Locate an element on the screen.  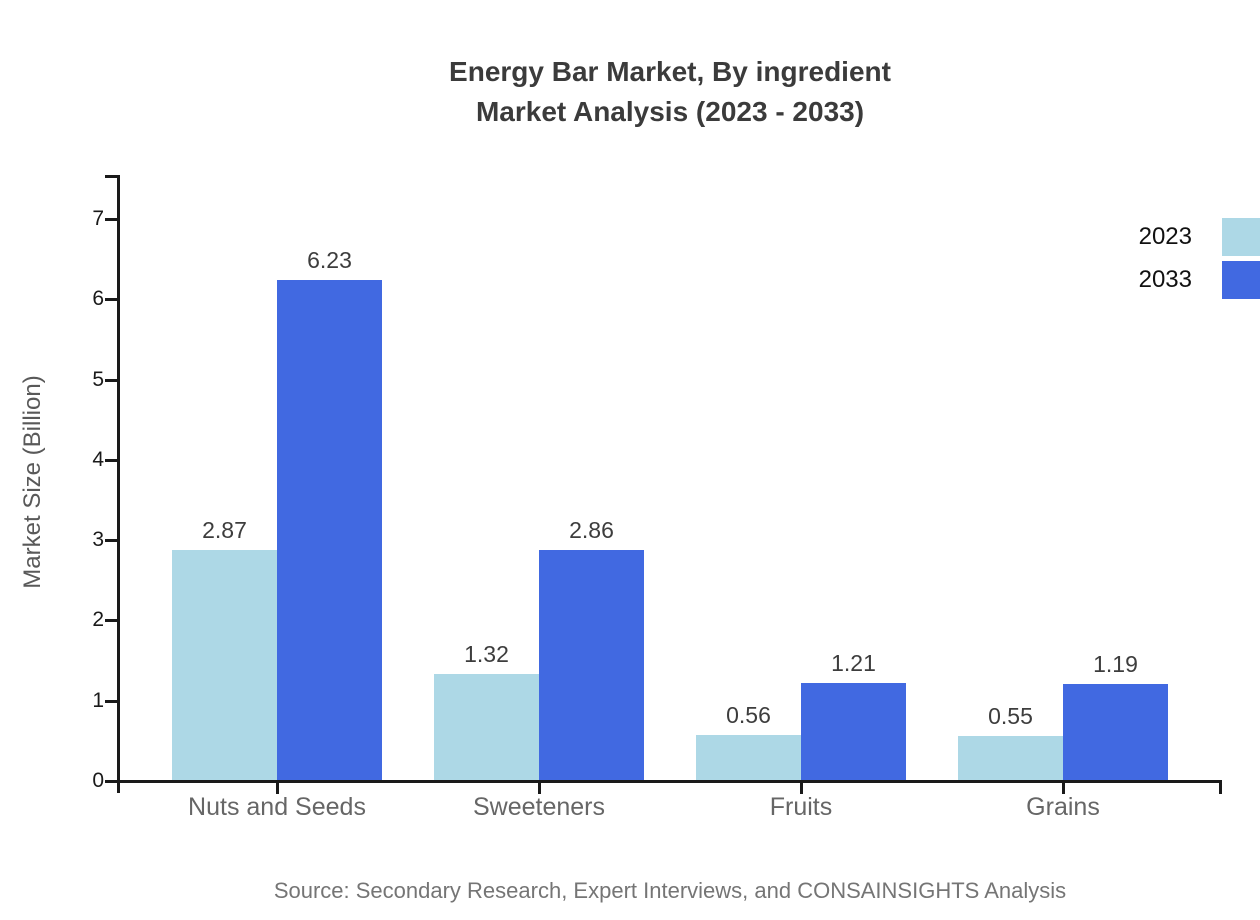
x-axis-spine is located at coordinates (666, 781).